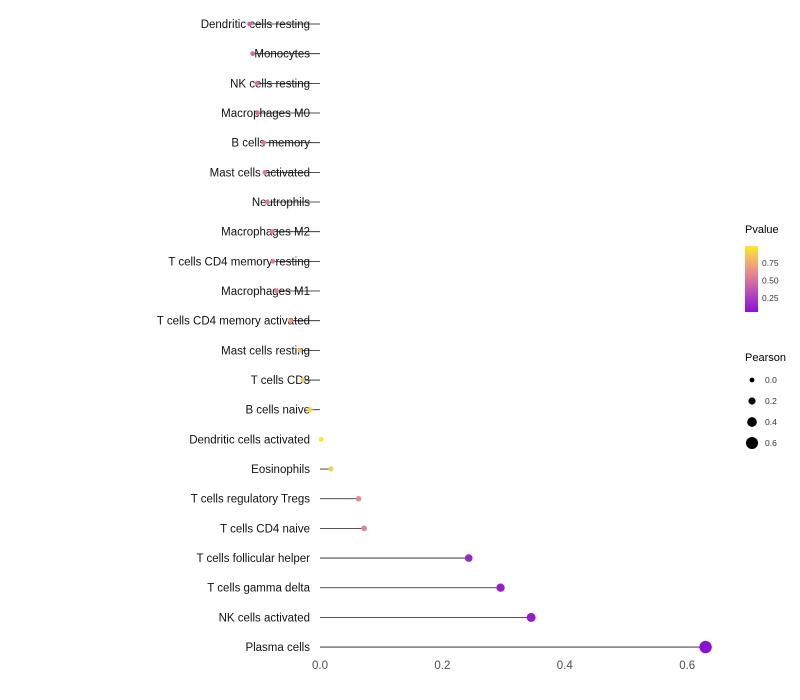 This screenshot has width=800, height=700. What do you see at coordinates (770, 298) in the screenshot?
I see `pvalue-tick-label: 0.25` at bounding box center [770, 298].